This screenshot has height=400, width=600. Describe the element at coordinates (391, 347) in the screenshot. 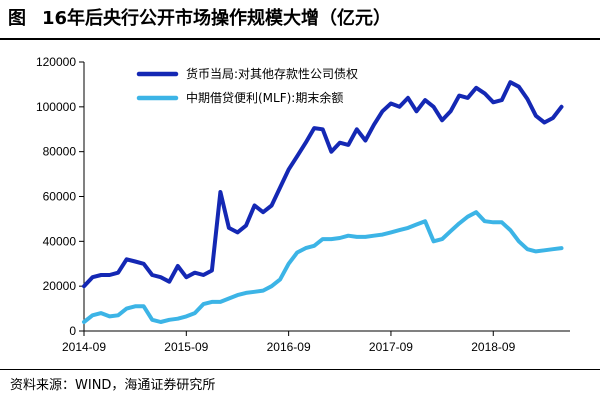

I see `x-tick-label: 2017-09` at that location.